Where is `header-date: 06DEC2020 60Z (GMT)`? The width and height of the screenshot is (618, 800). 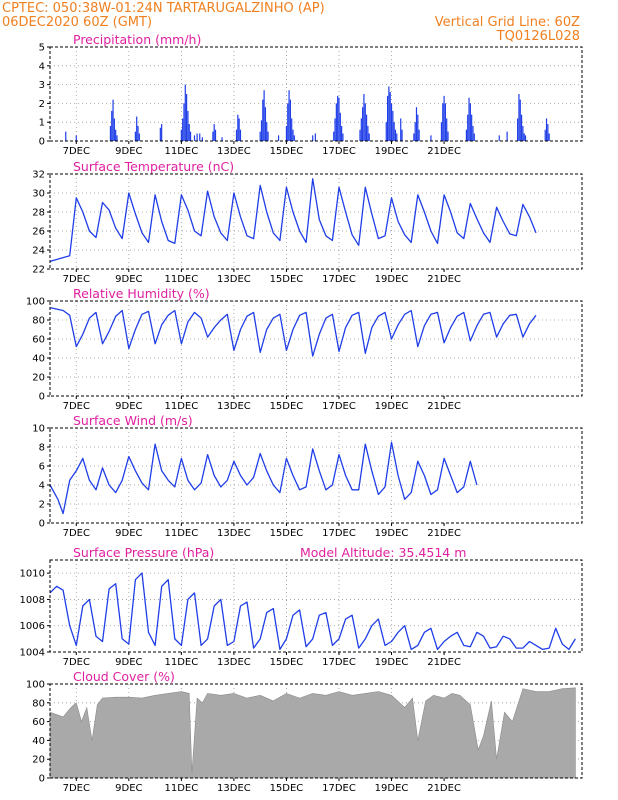 header-date: 06DEC2020 60Z (GMT) is located at coordinates (77, 22).